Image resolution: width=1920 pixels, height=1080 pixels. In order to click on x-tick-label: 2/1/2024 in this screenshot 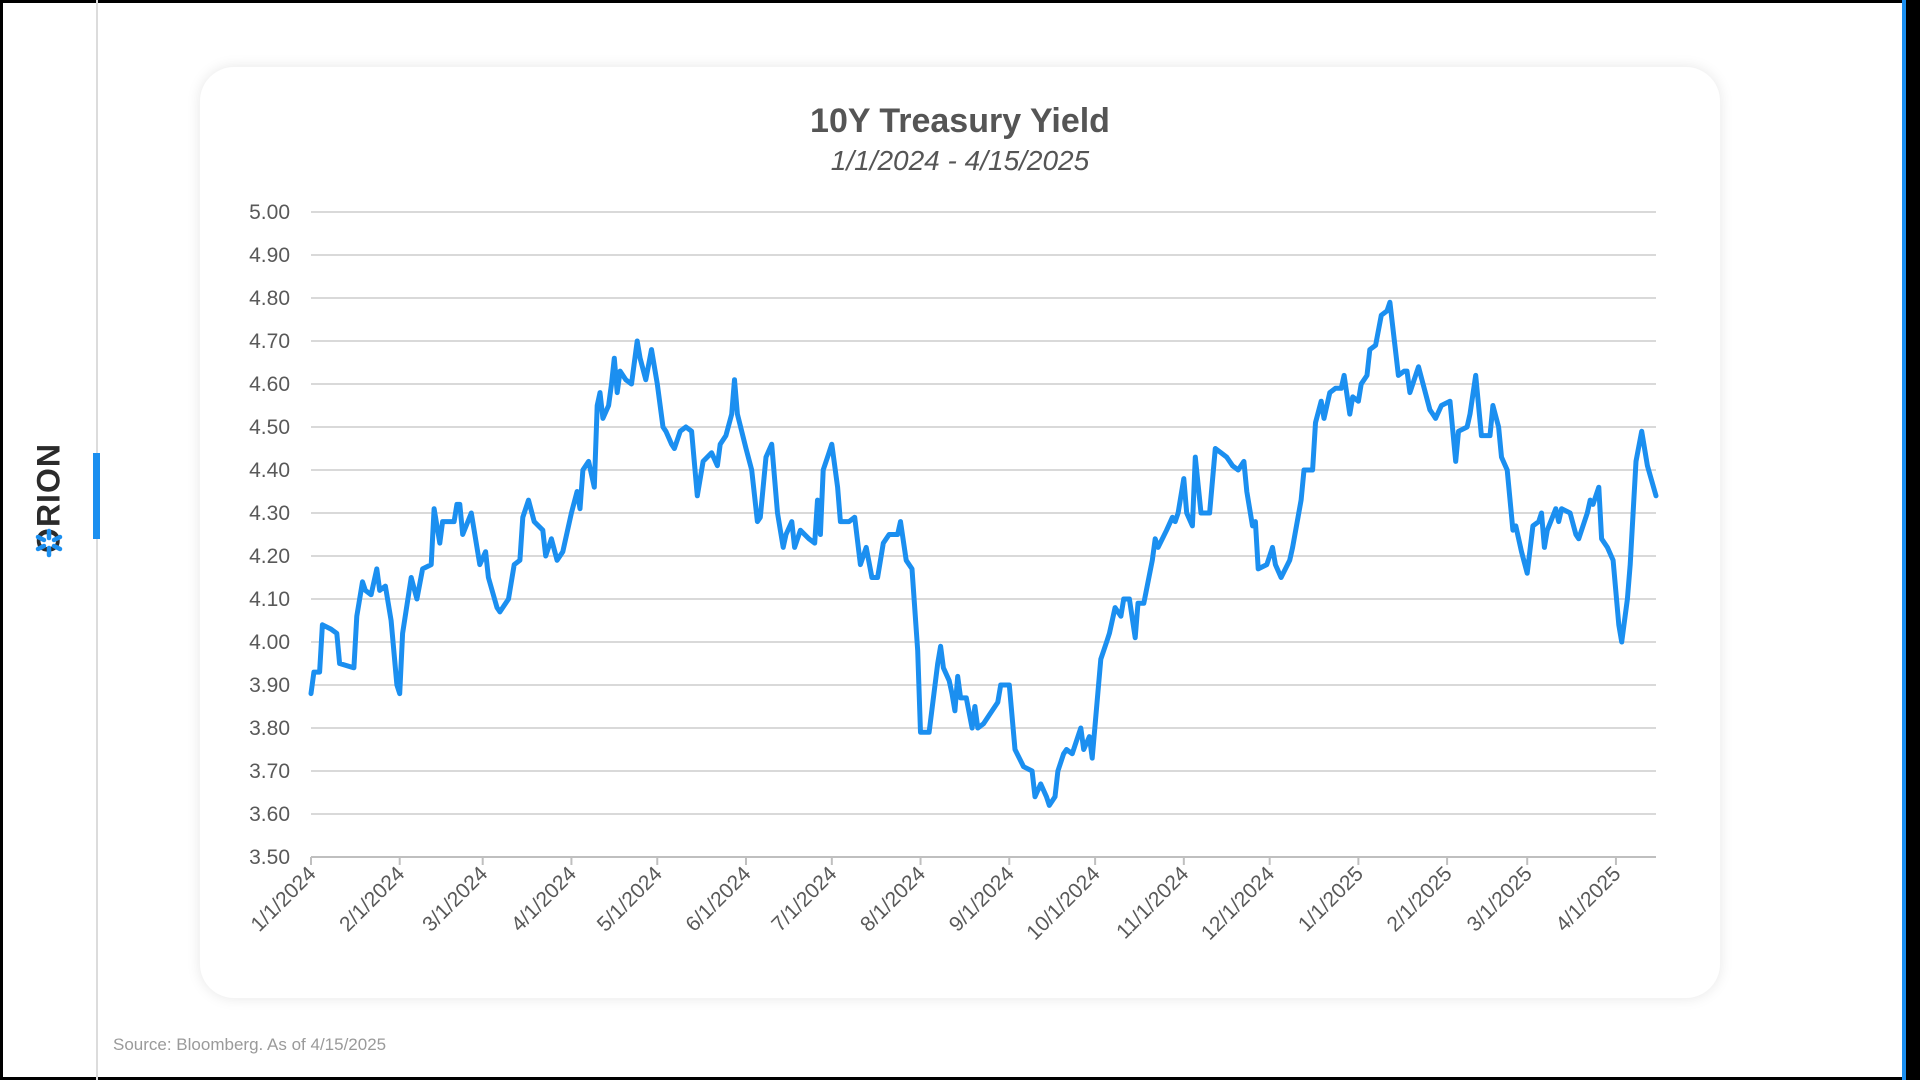, I will do `click(372, 899)`.